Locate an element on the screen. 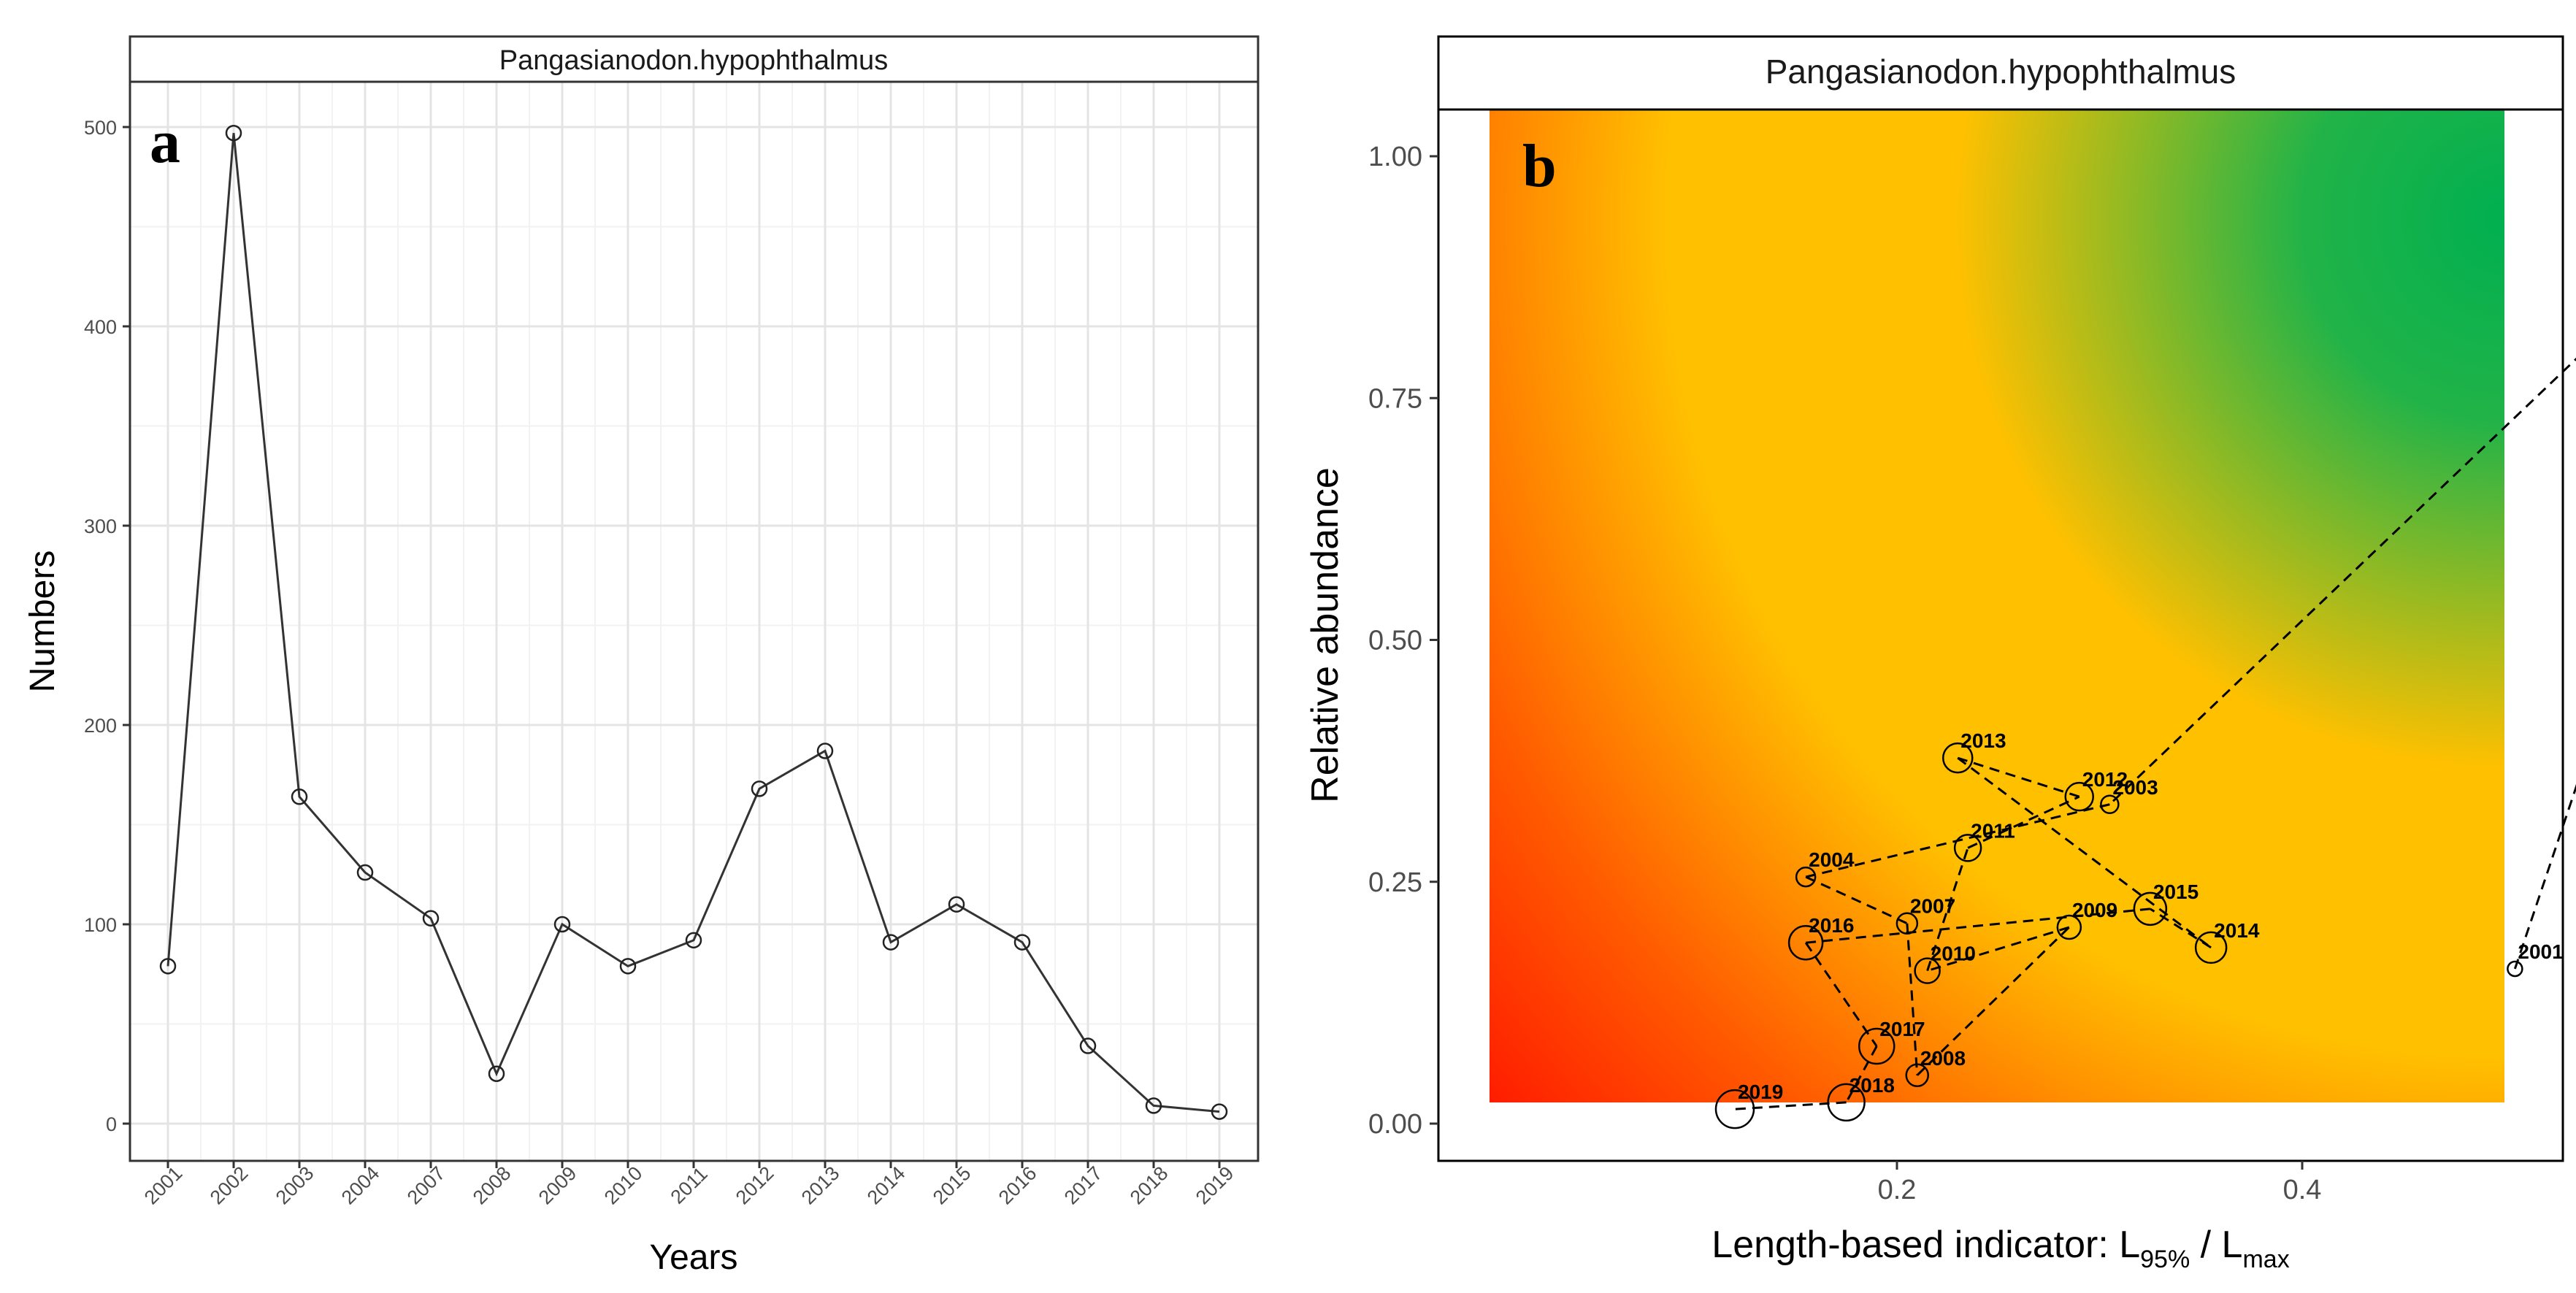  panel-a-point-2003 is located at coordinates (299, 797).